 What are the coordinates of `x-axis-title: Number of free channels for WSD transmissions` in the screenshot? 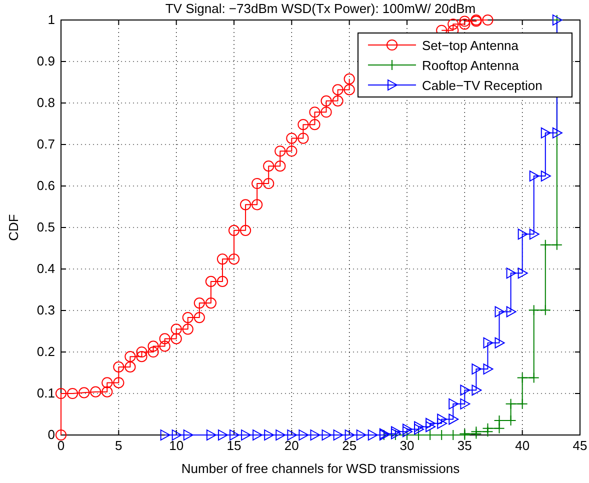 It's located at (320, 468).